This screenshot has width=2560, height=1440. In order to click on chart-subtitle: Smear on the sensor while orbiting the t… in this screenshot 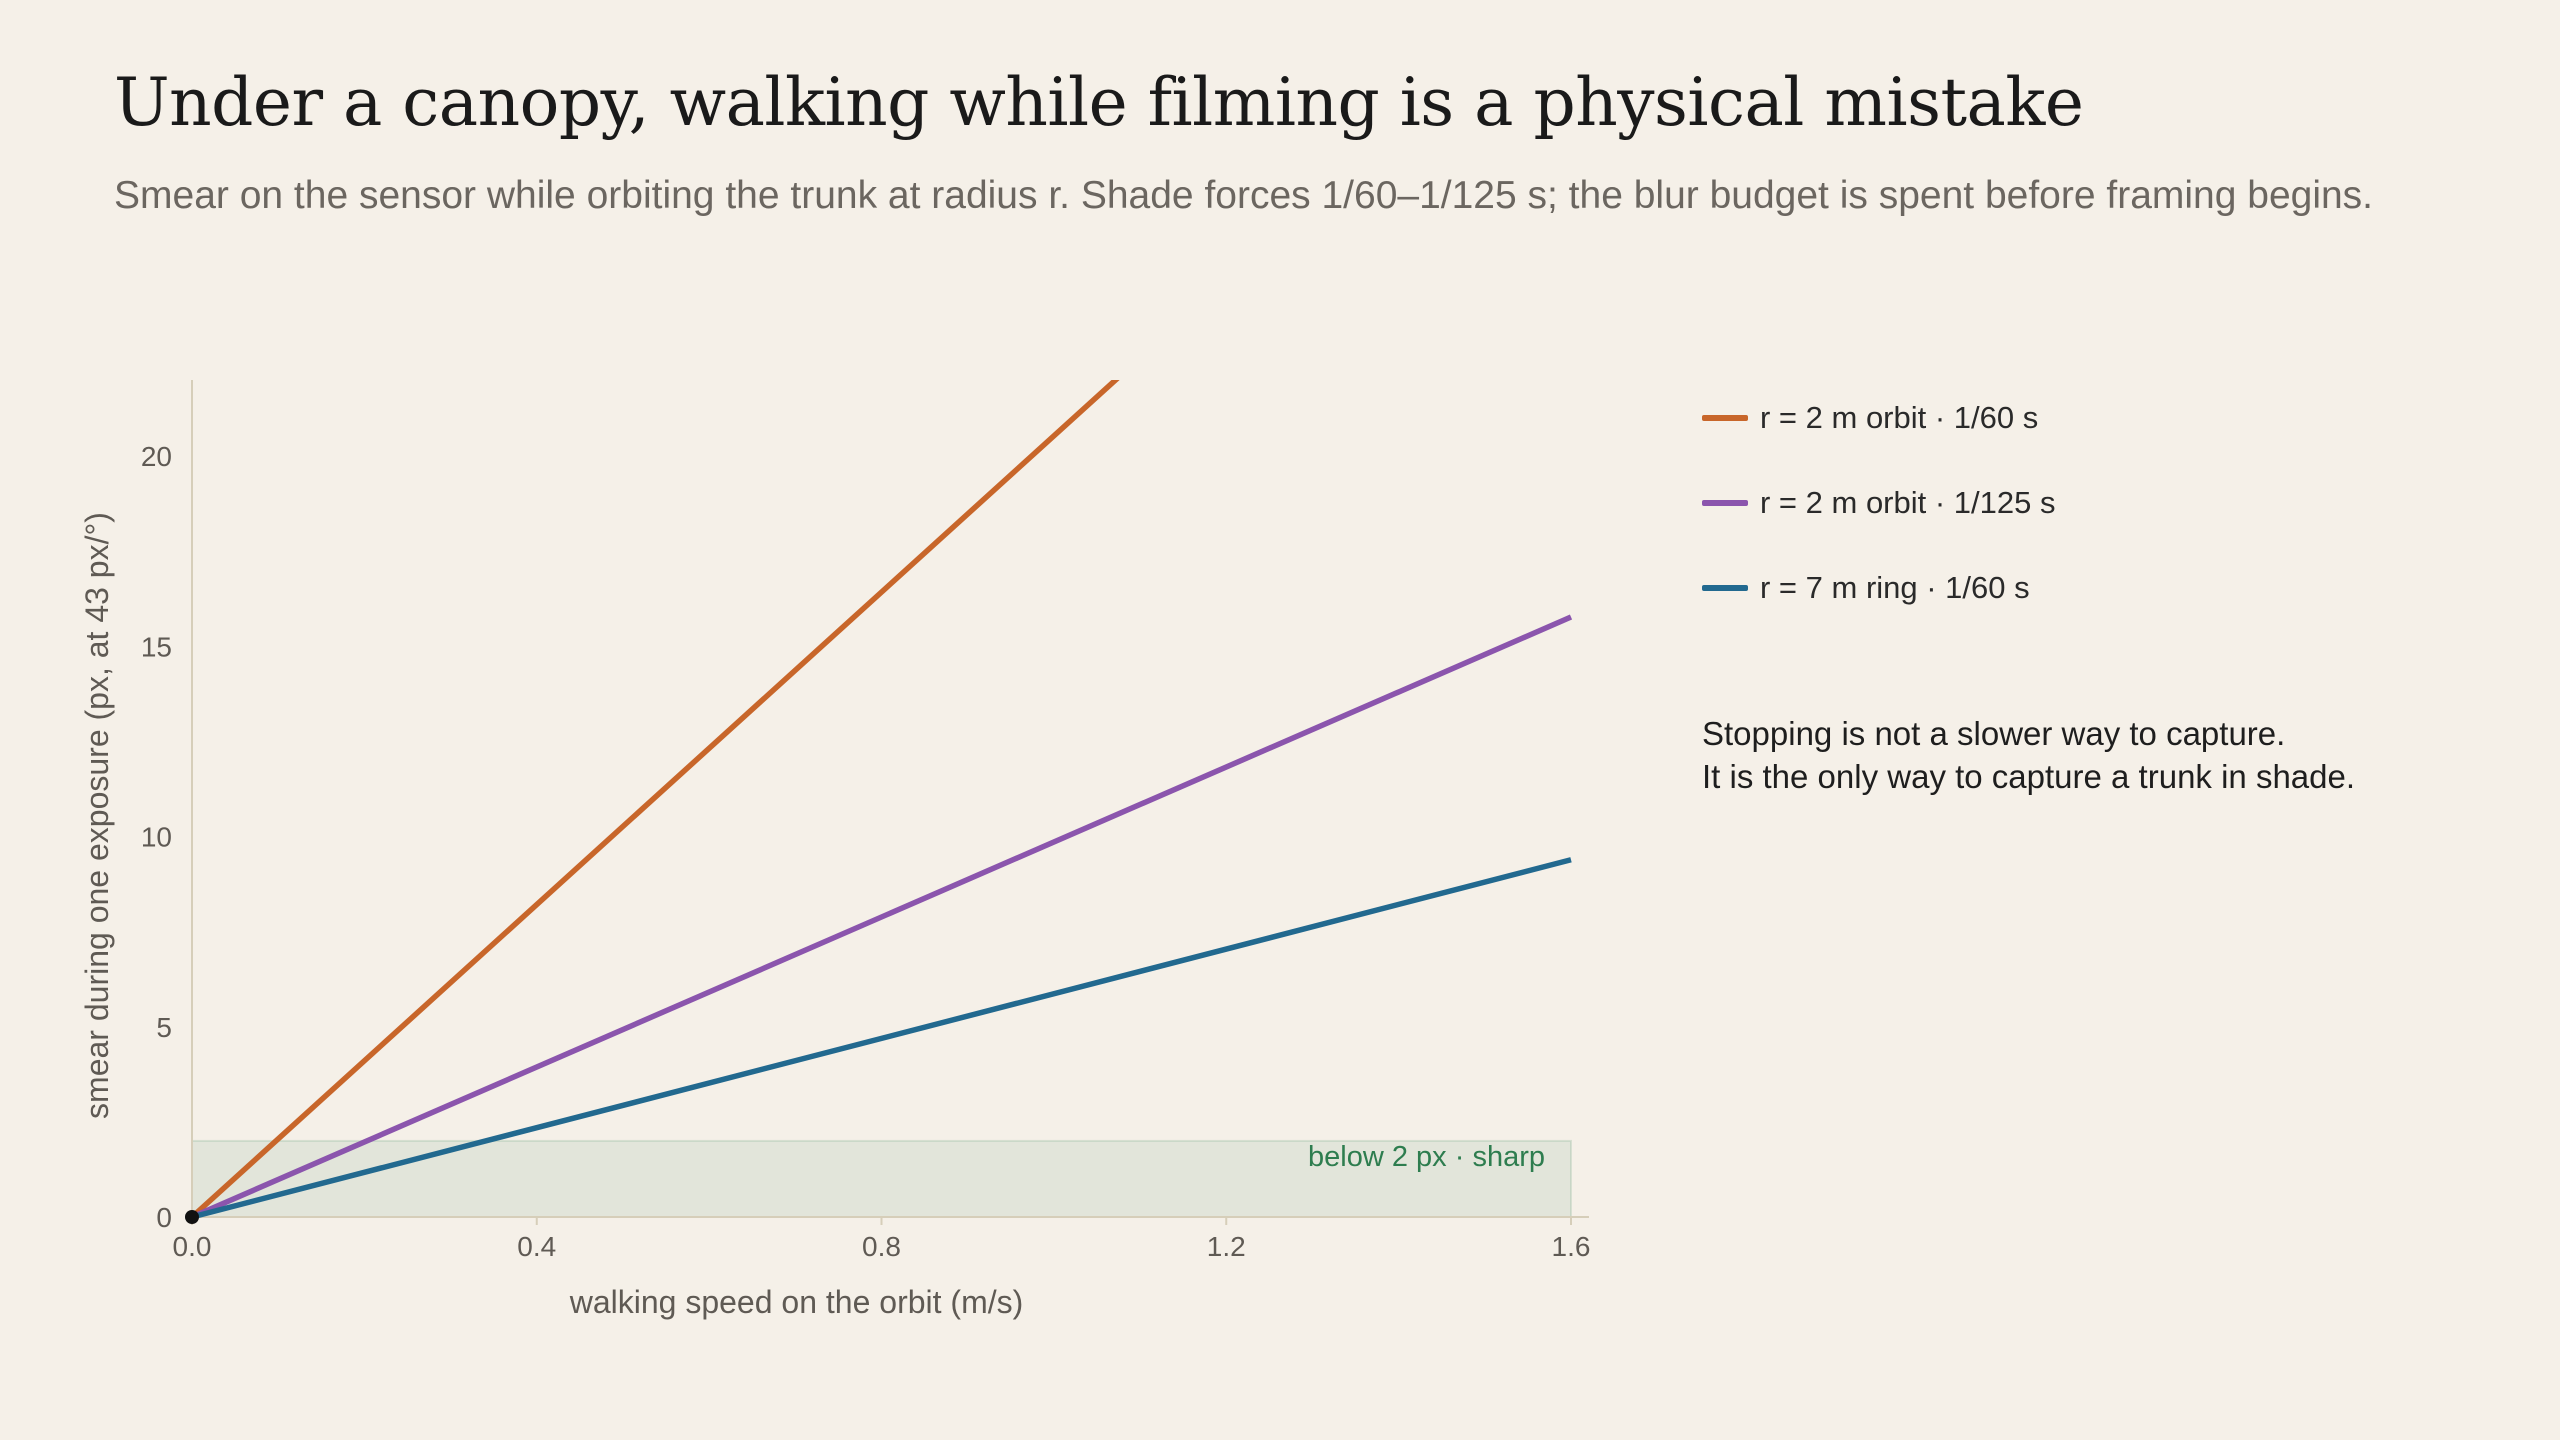, I will do `click(1244, 195)`.